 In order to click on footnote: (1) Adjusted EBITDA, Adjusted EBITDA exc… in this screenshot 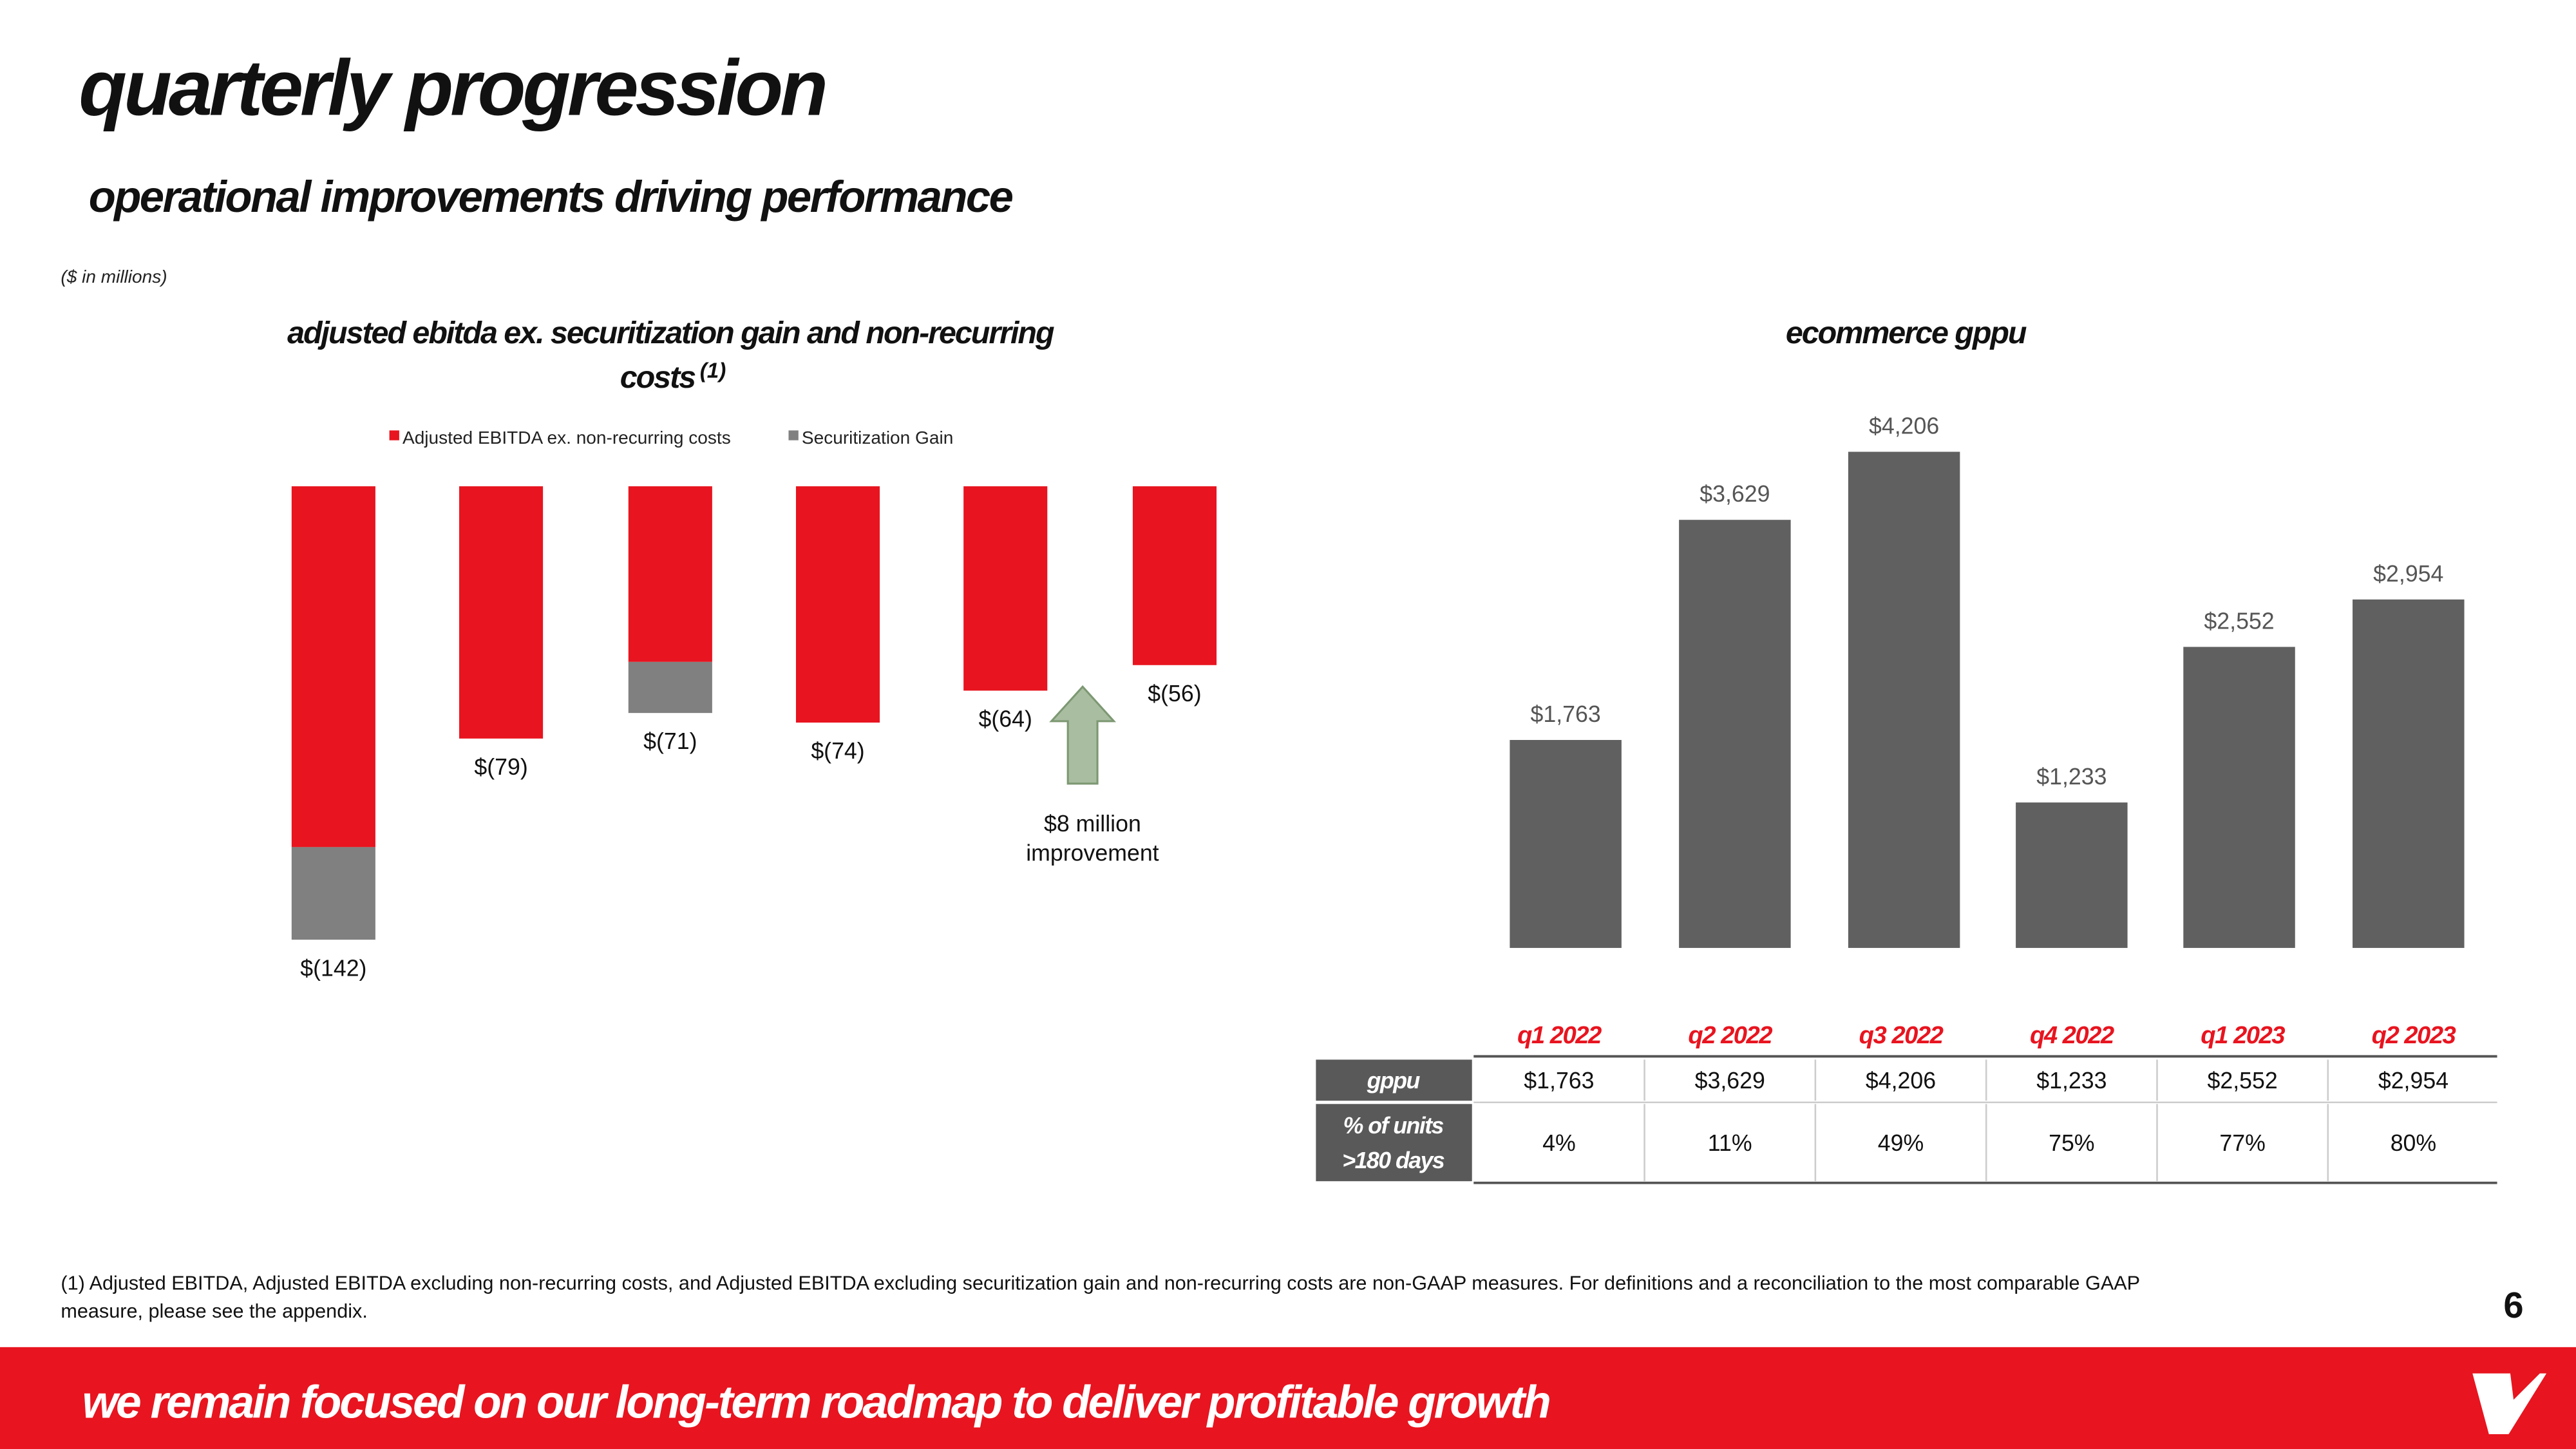, I will do `click(1100, 1284)`.